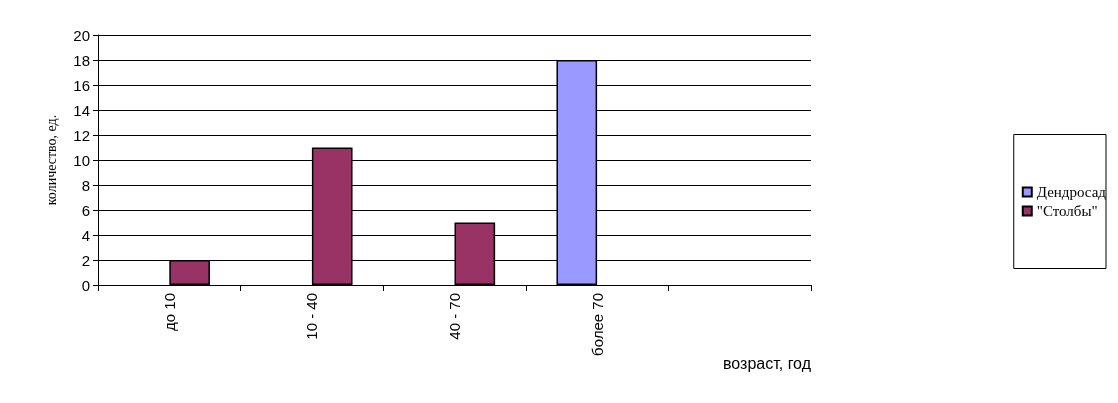 Image resolution: width=1118 pixels, height=403 pixels. I want to click on y-tick-label: 20, so click(81, 35).